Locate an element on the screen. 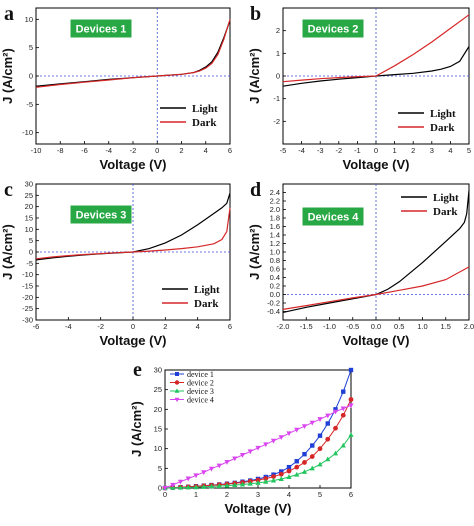  series-line-dark is located at coordinates (376, 288).